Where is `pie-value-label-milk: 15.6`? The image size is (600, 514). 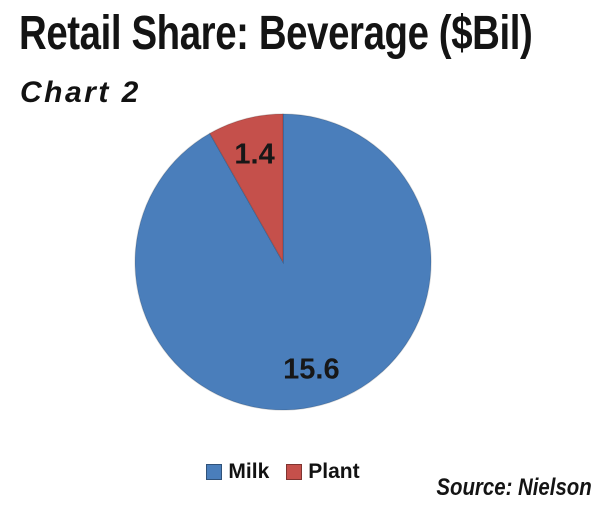 pie-value-label-milk: 15.6 is located at coordinates (311, 369).